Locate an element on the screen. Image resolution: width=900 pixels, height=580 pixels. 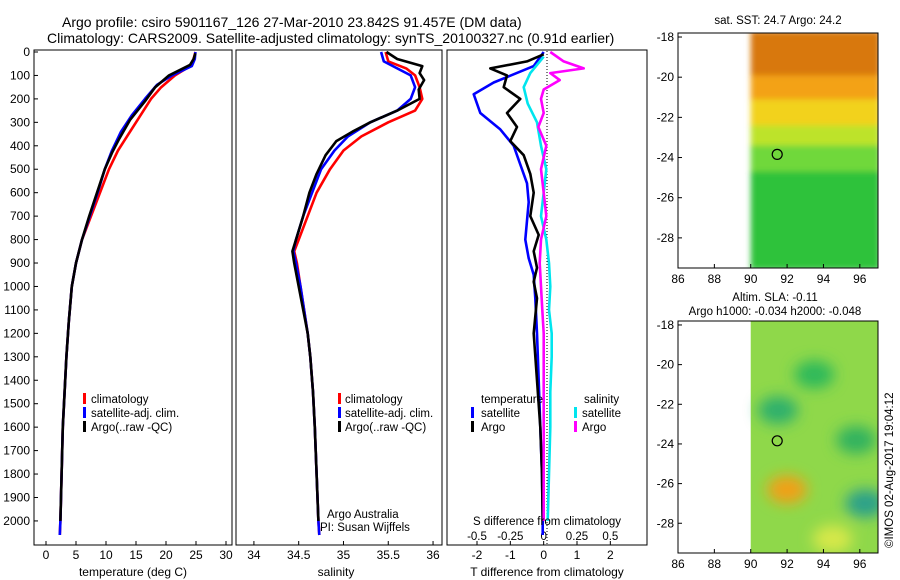
s-diff-tick-label: 0 is located at coordinates (543, 537).